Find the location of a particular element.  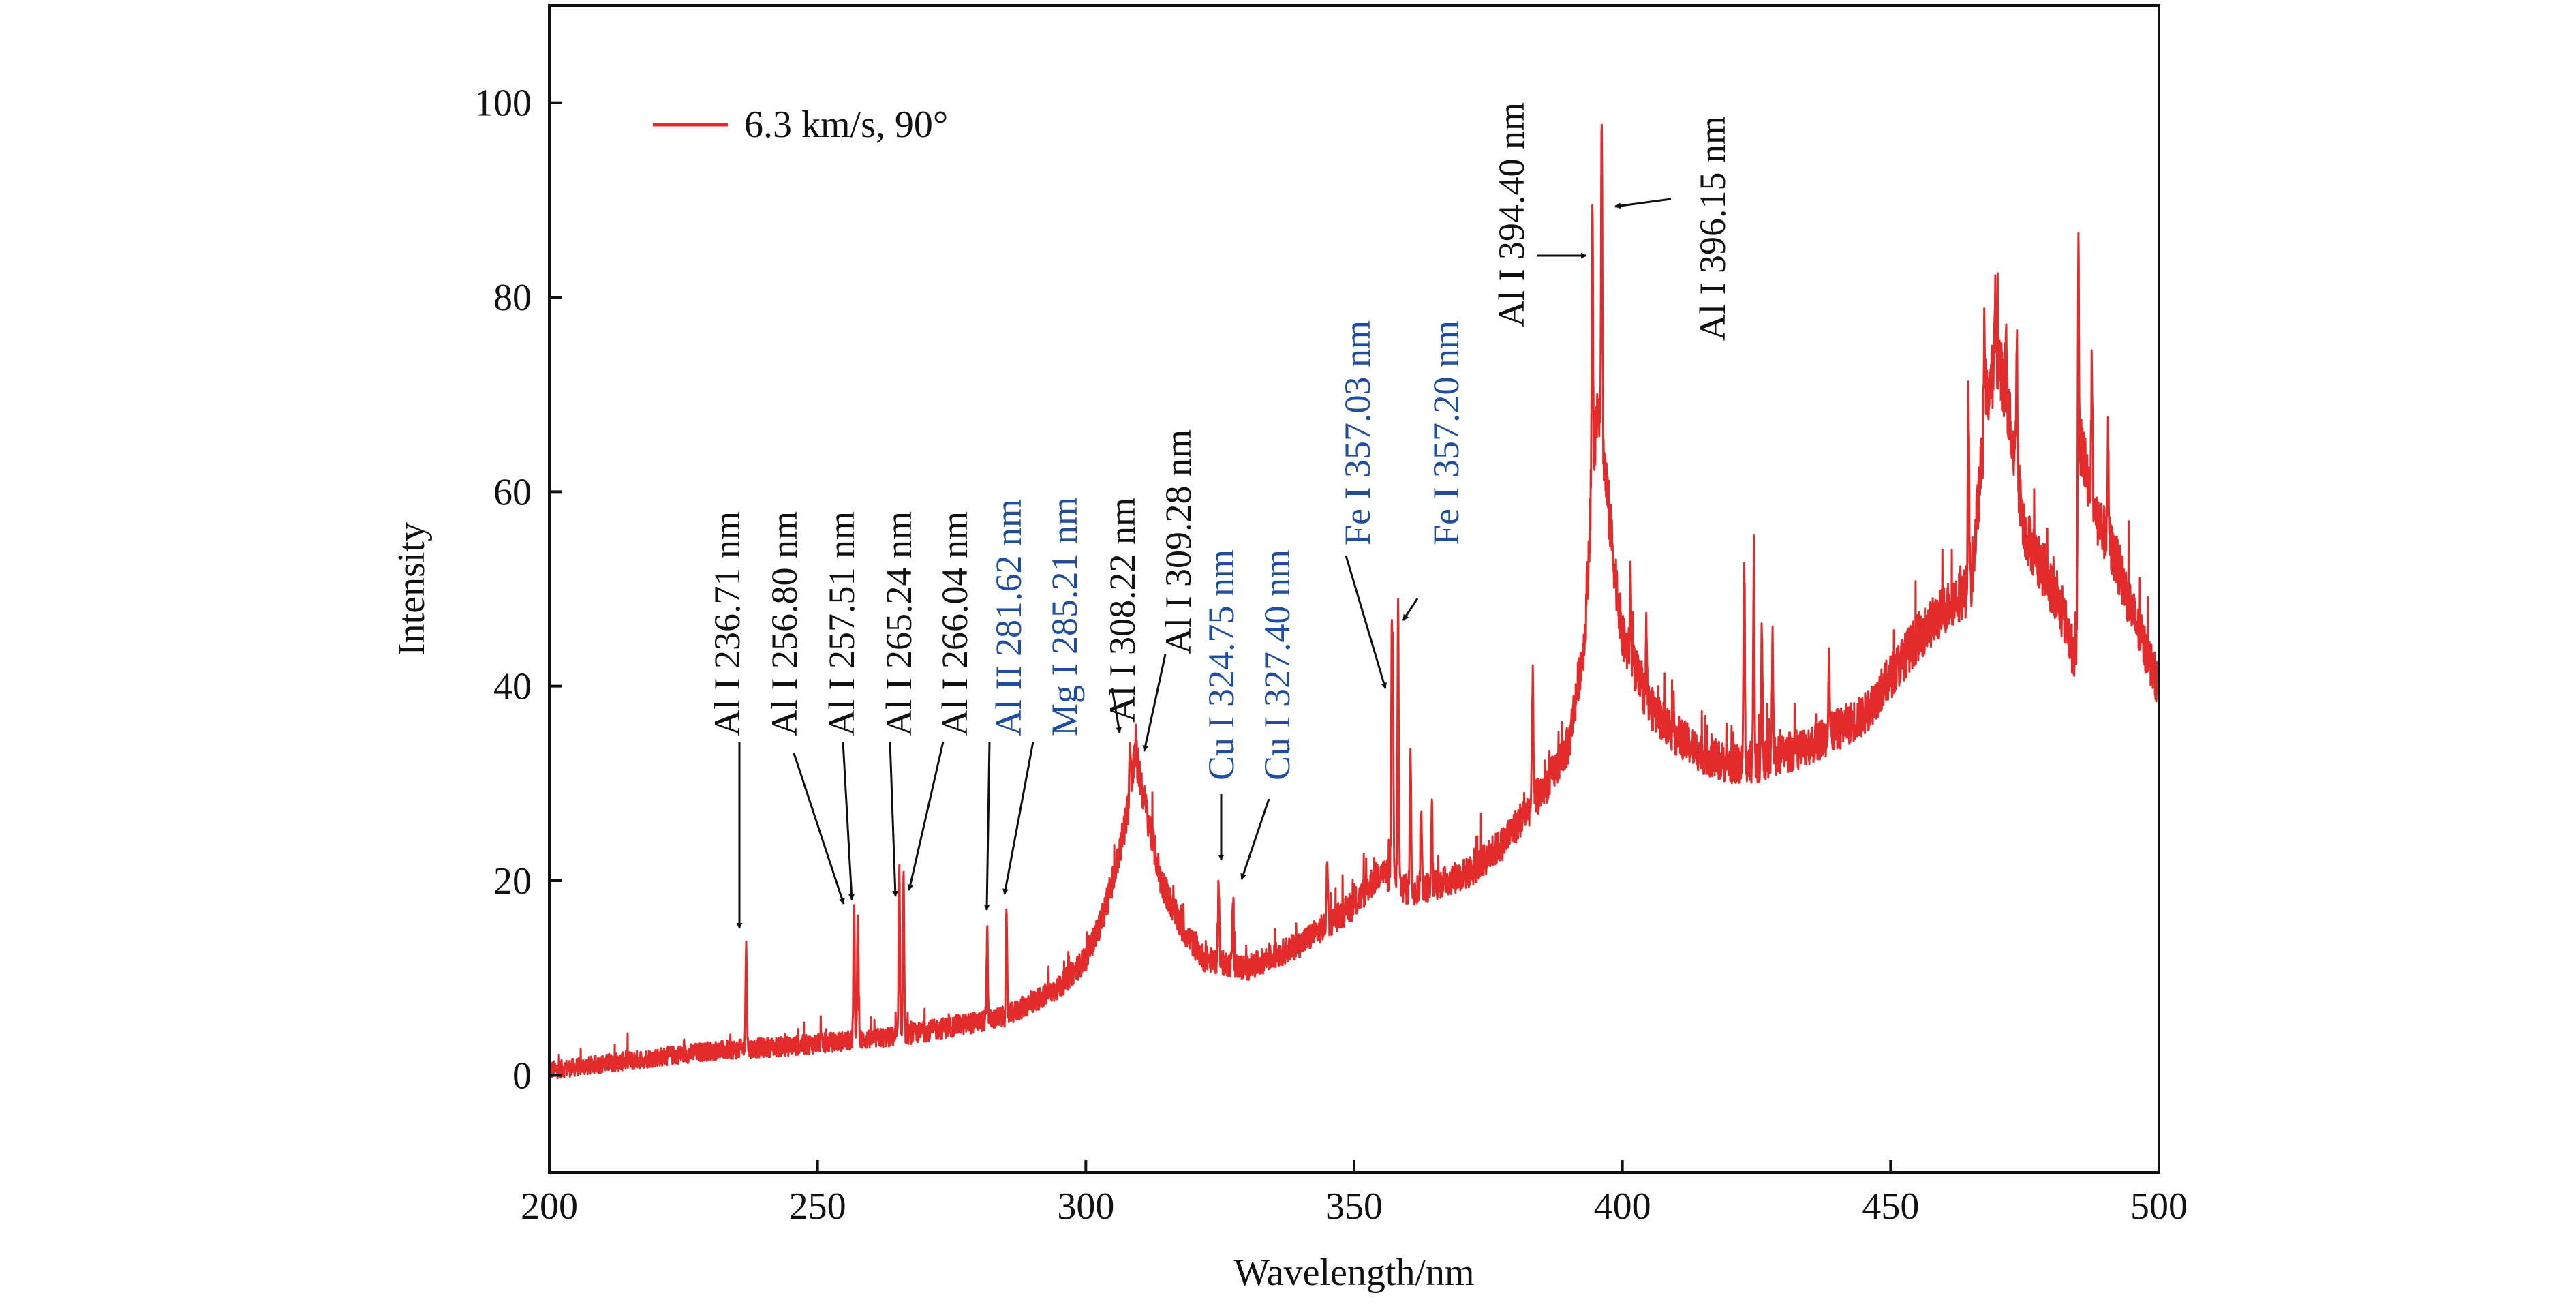

line-annotation-label: Al I 394.40 nm is located at coordinates (1512, 214).